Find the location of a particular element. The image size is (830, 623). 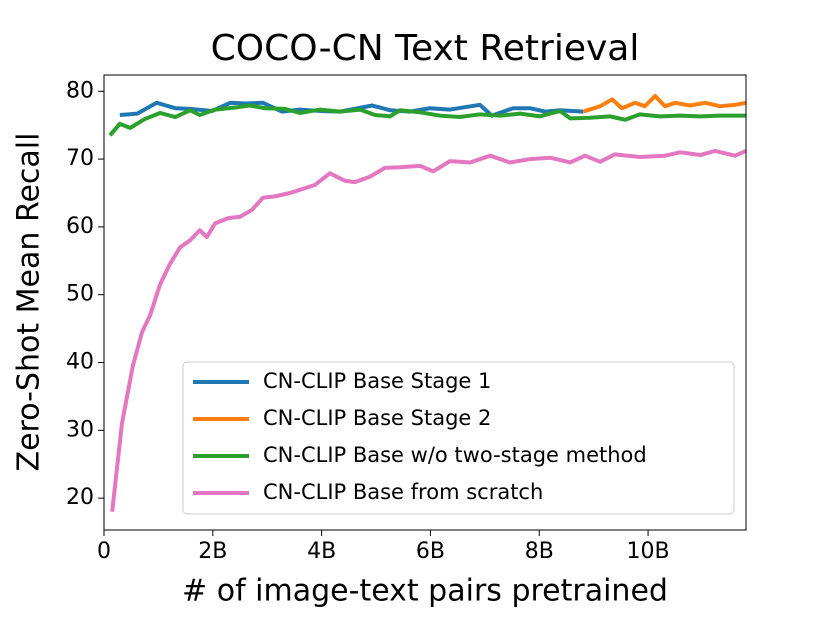

y-tick-label: 30 is located at coordinates (80, 429).